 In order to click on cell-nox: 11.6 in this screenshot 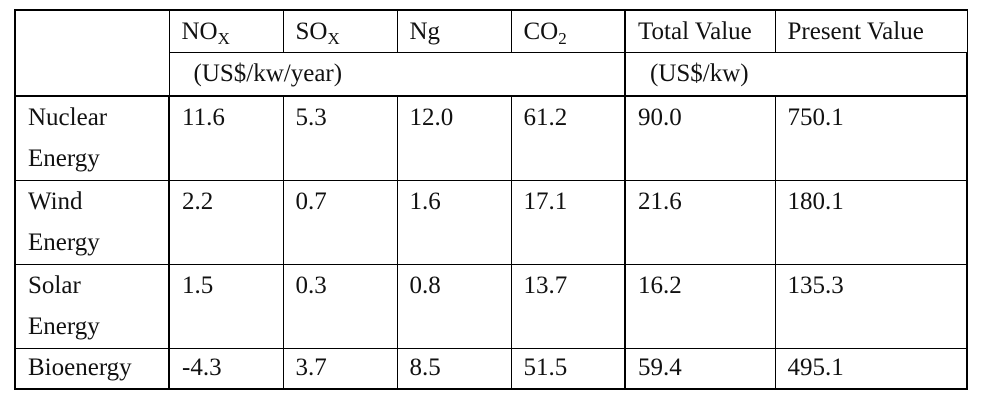, I will do `click(226, 138)`.